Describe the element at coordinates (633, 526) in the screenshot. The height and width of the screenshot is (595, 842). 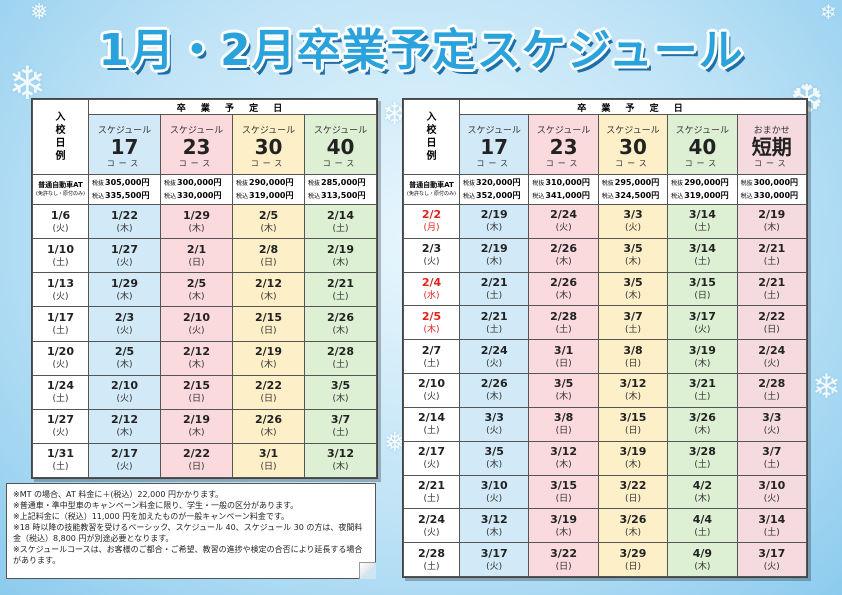
I see `graduation-date-cell: 3/26 (木)` at that location.